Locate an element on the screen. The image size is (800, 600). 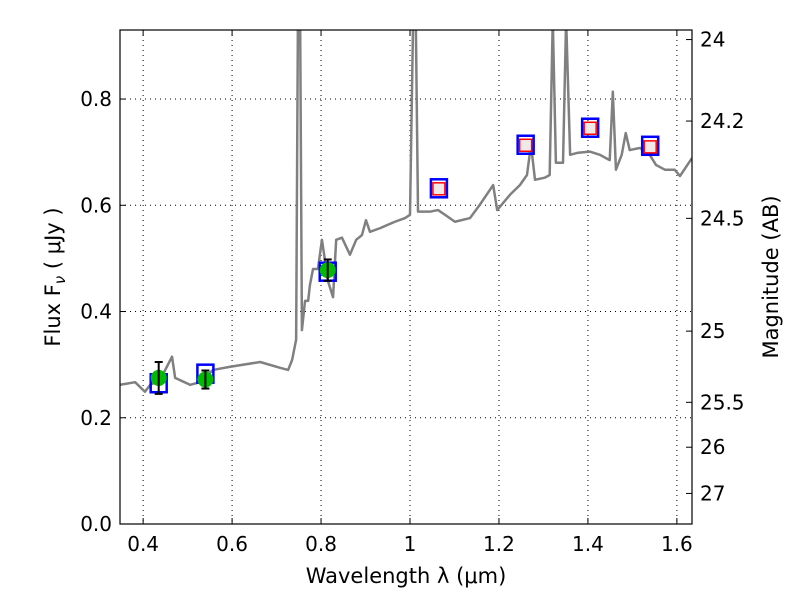
y2-tick-label: 26 is located at coordinates (712, 447).